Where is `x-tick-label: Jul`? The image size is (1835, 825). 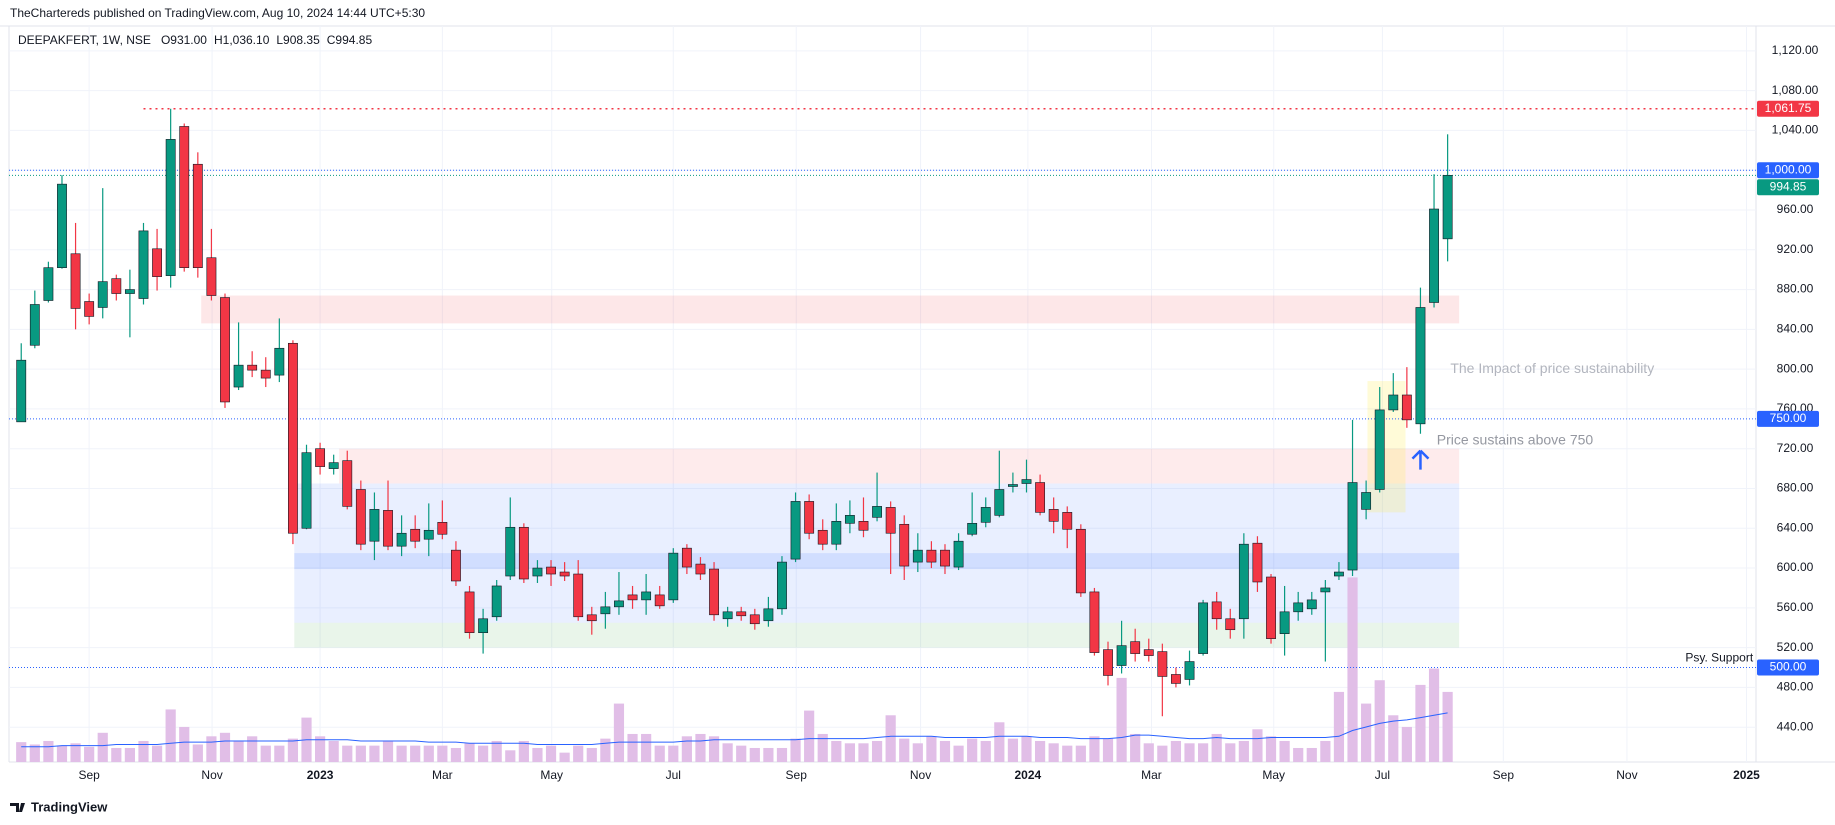
x-tick-label: Jul is located at coordinates (1382, 775).